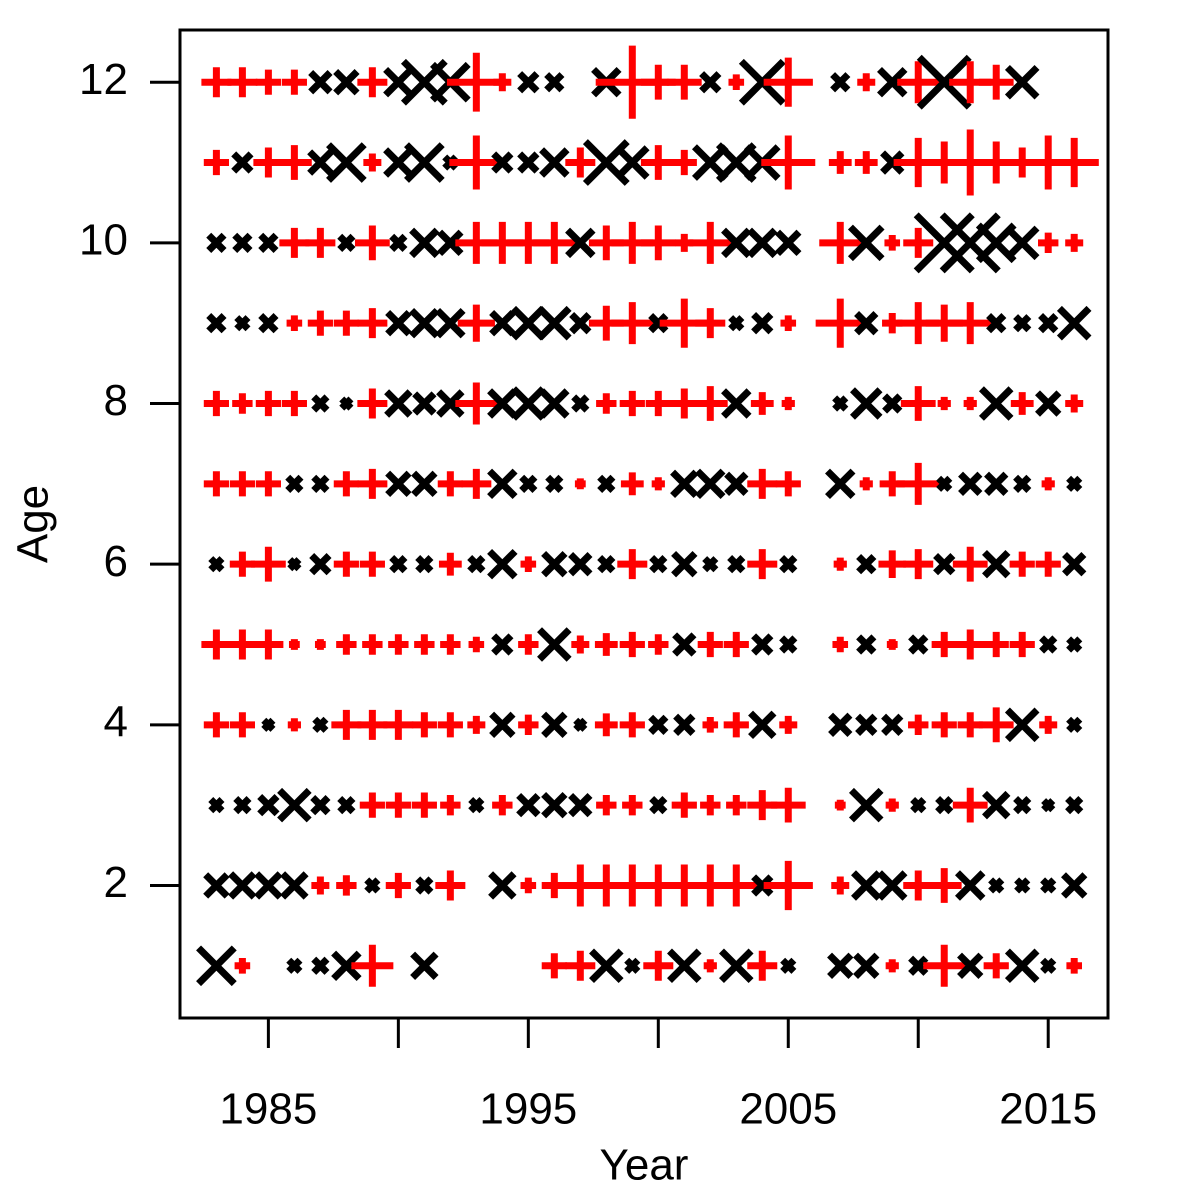 This screenshot has height=1200, width=1200. What do you see at coordinates (268, 1109) in the screenshot?
I see `x-tick-label: 1985` at bounding box center [268, 1109].